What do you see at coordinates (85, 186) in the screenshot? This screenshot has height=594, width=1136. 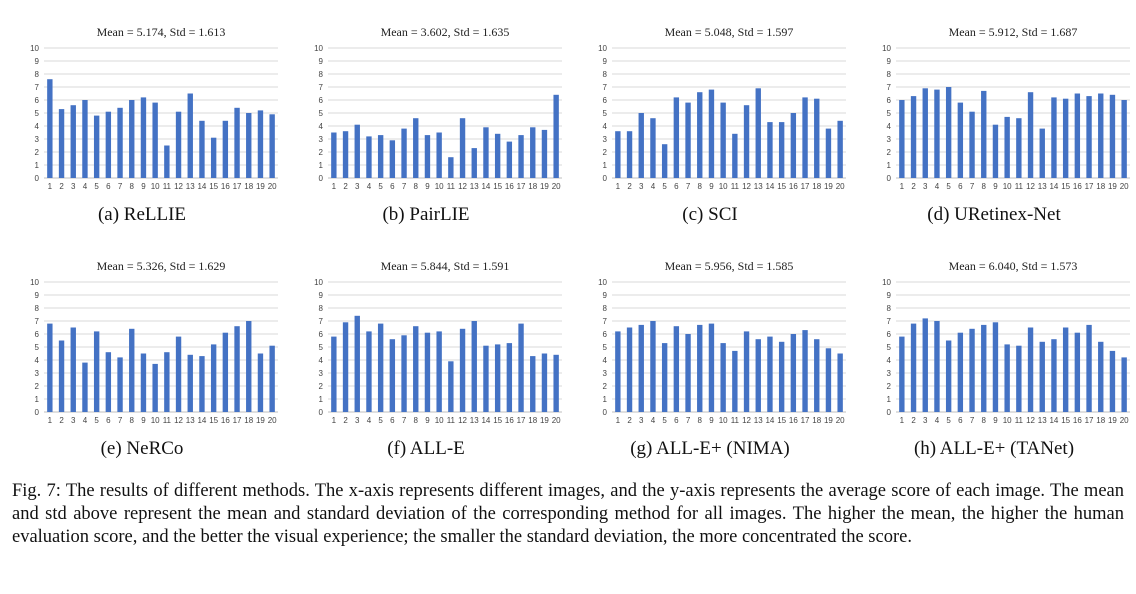 I see `x-tick-label: 4` at bounding box center [85, 186].